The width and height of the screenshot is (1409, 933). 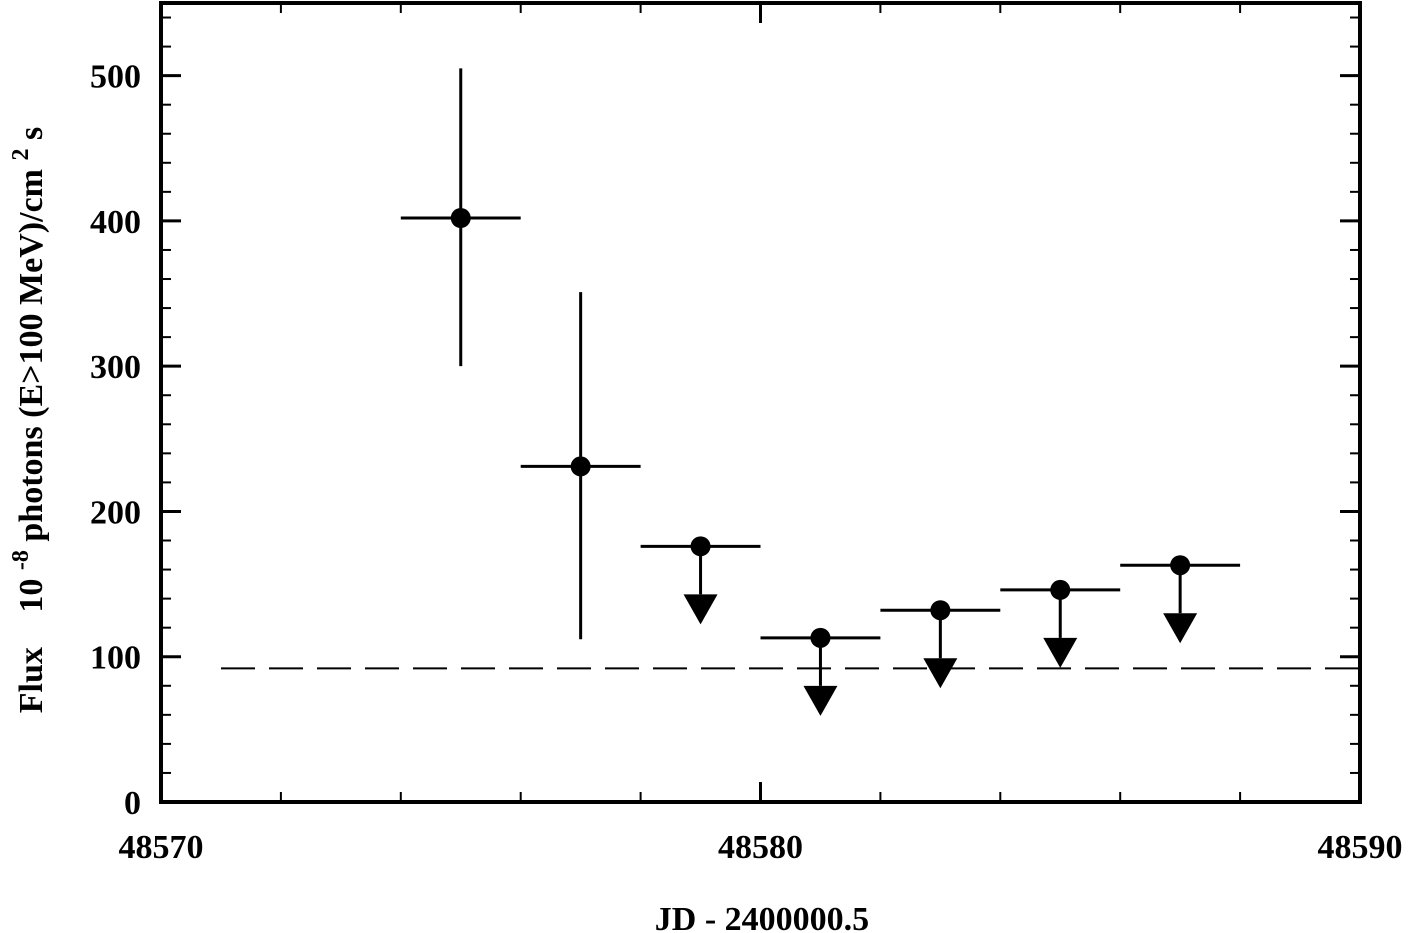 What do you see at coordinates (115, 512) in the screenshot?
I see `y-tick-label: 200` at bounding box center [115, 512].